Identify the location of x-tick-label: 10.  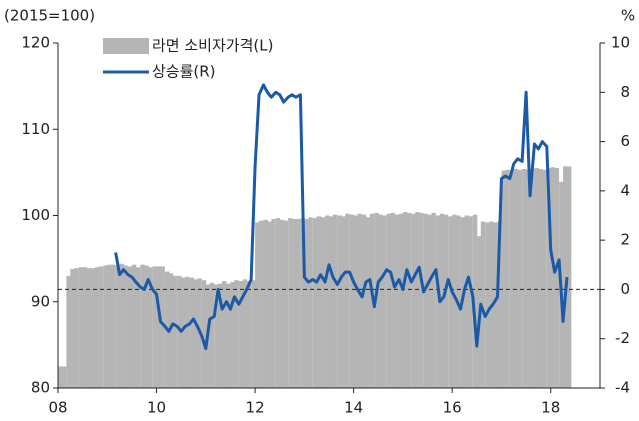
(156, 408).